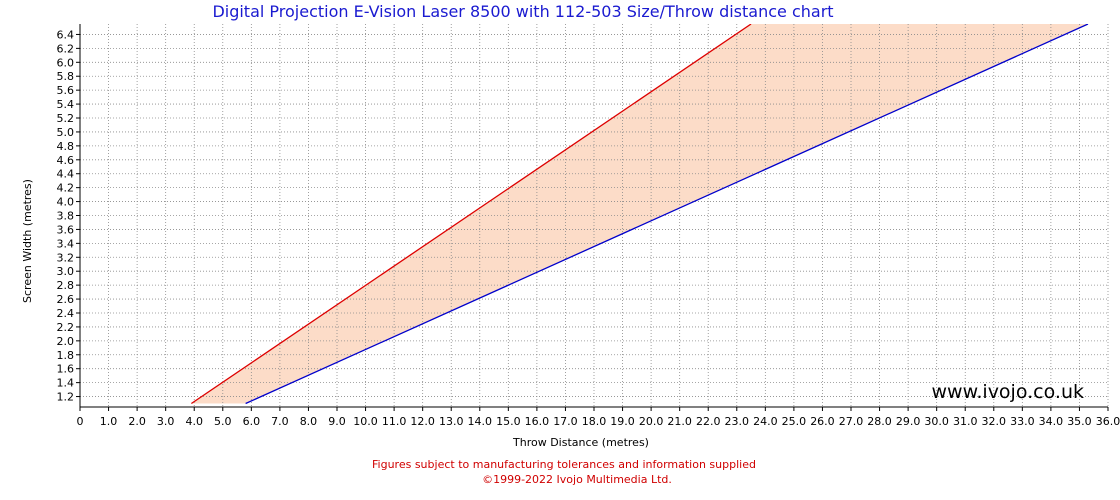 The height and width of the screenshot is (500, 1120). What do you see at coordinates (66, 271) in the screenshot?
I see `y-tick-label: 3.0` at bounding box center [66, 271].